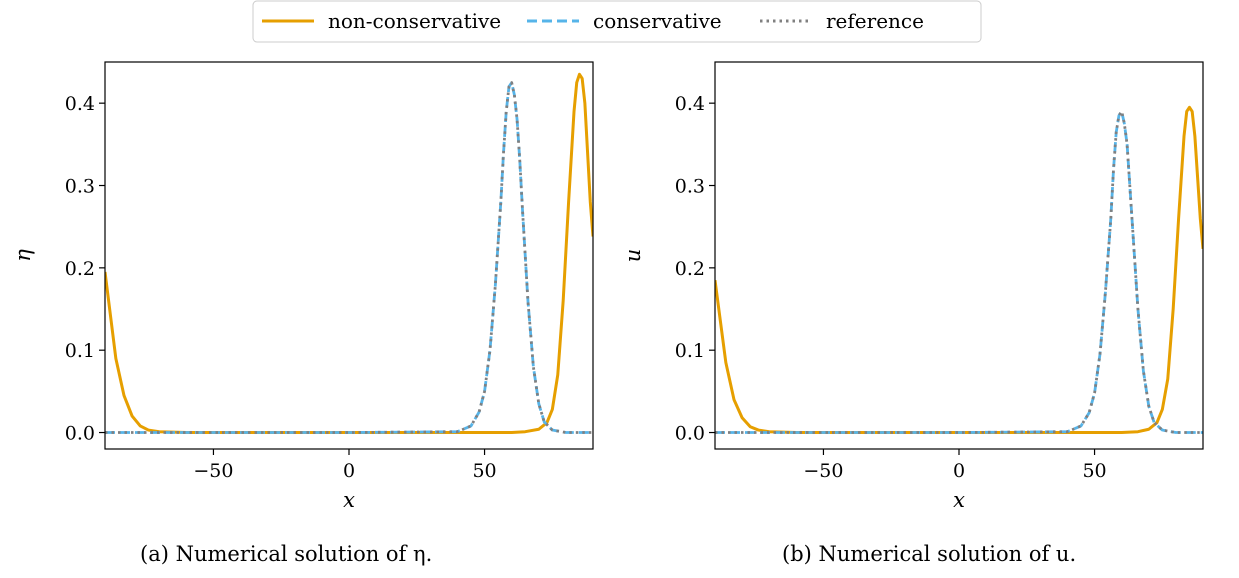 This screenshot has height=578, width=1239. I want to click on x-tick-label-u-2: 50, so click(1094, 471).